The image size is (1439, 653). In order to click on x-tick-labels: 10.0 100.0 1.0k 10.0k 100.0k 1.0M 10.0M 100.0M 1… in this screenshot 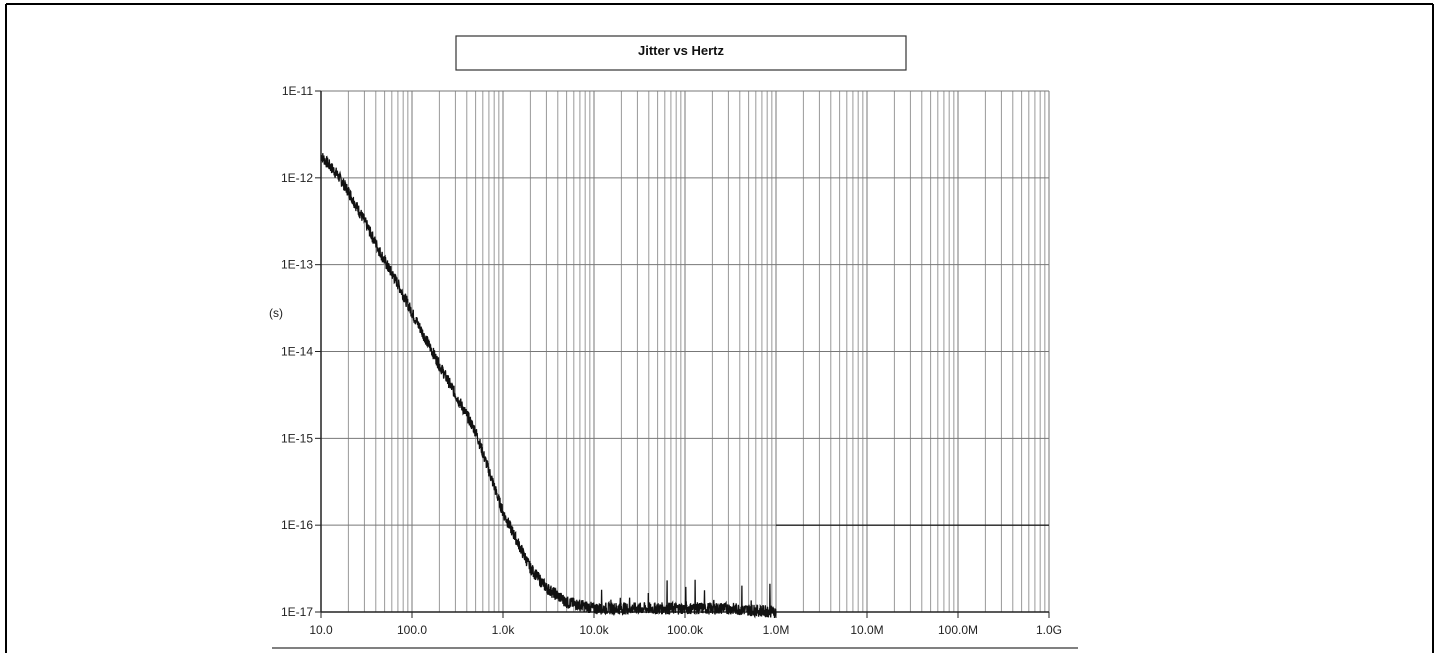, I will do `click(685, 630)`.